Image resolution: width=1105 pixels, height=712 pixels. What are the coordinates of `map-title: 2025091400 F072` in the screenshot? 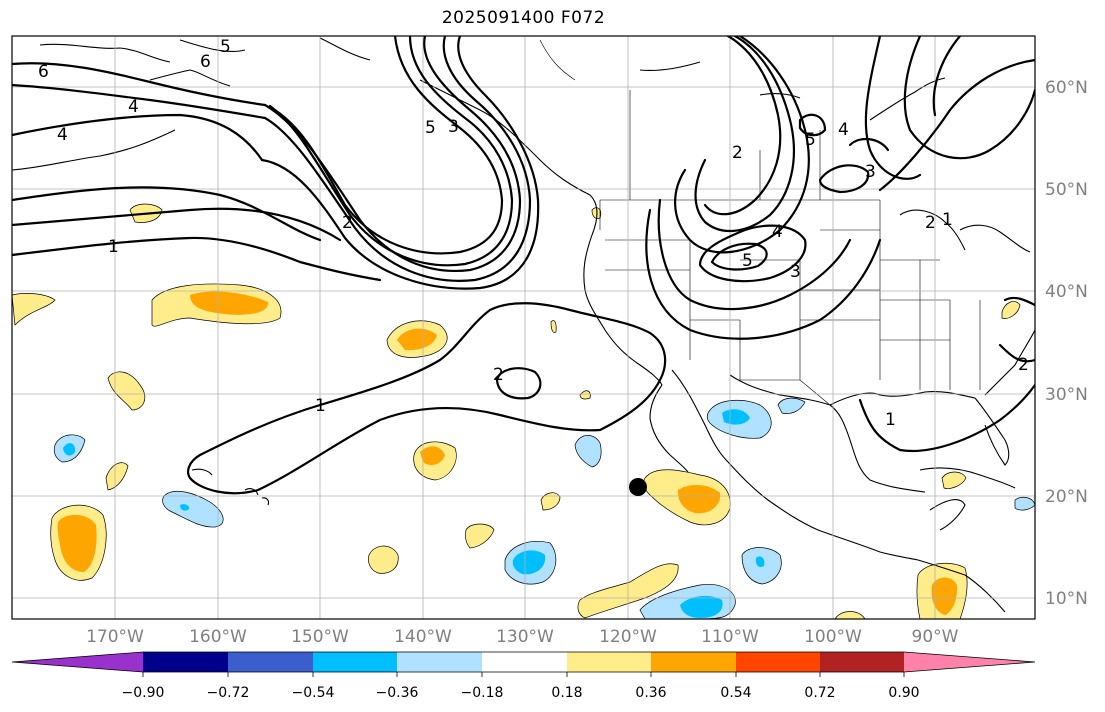 It's located at (523, 18).